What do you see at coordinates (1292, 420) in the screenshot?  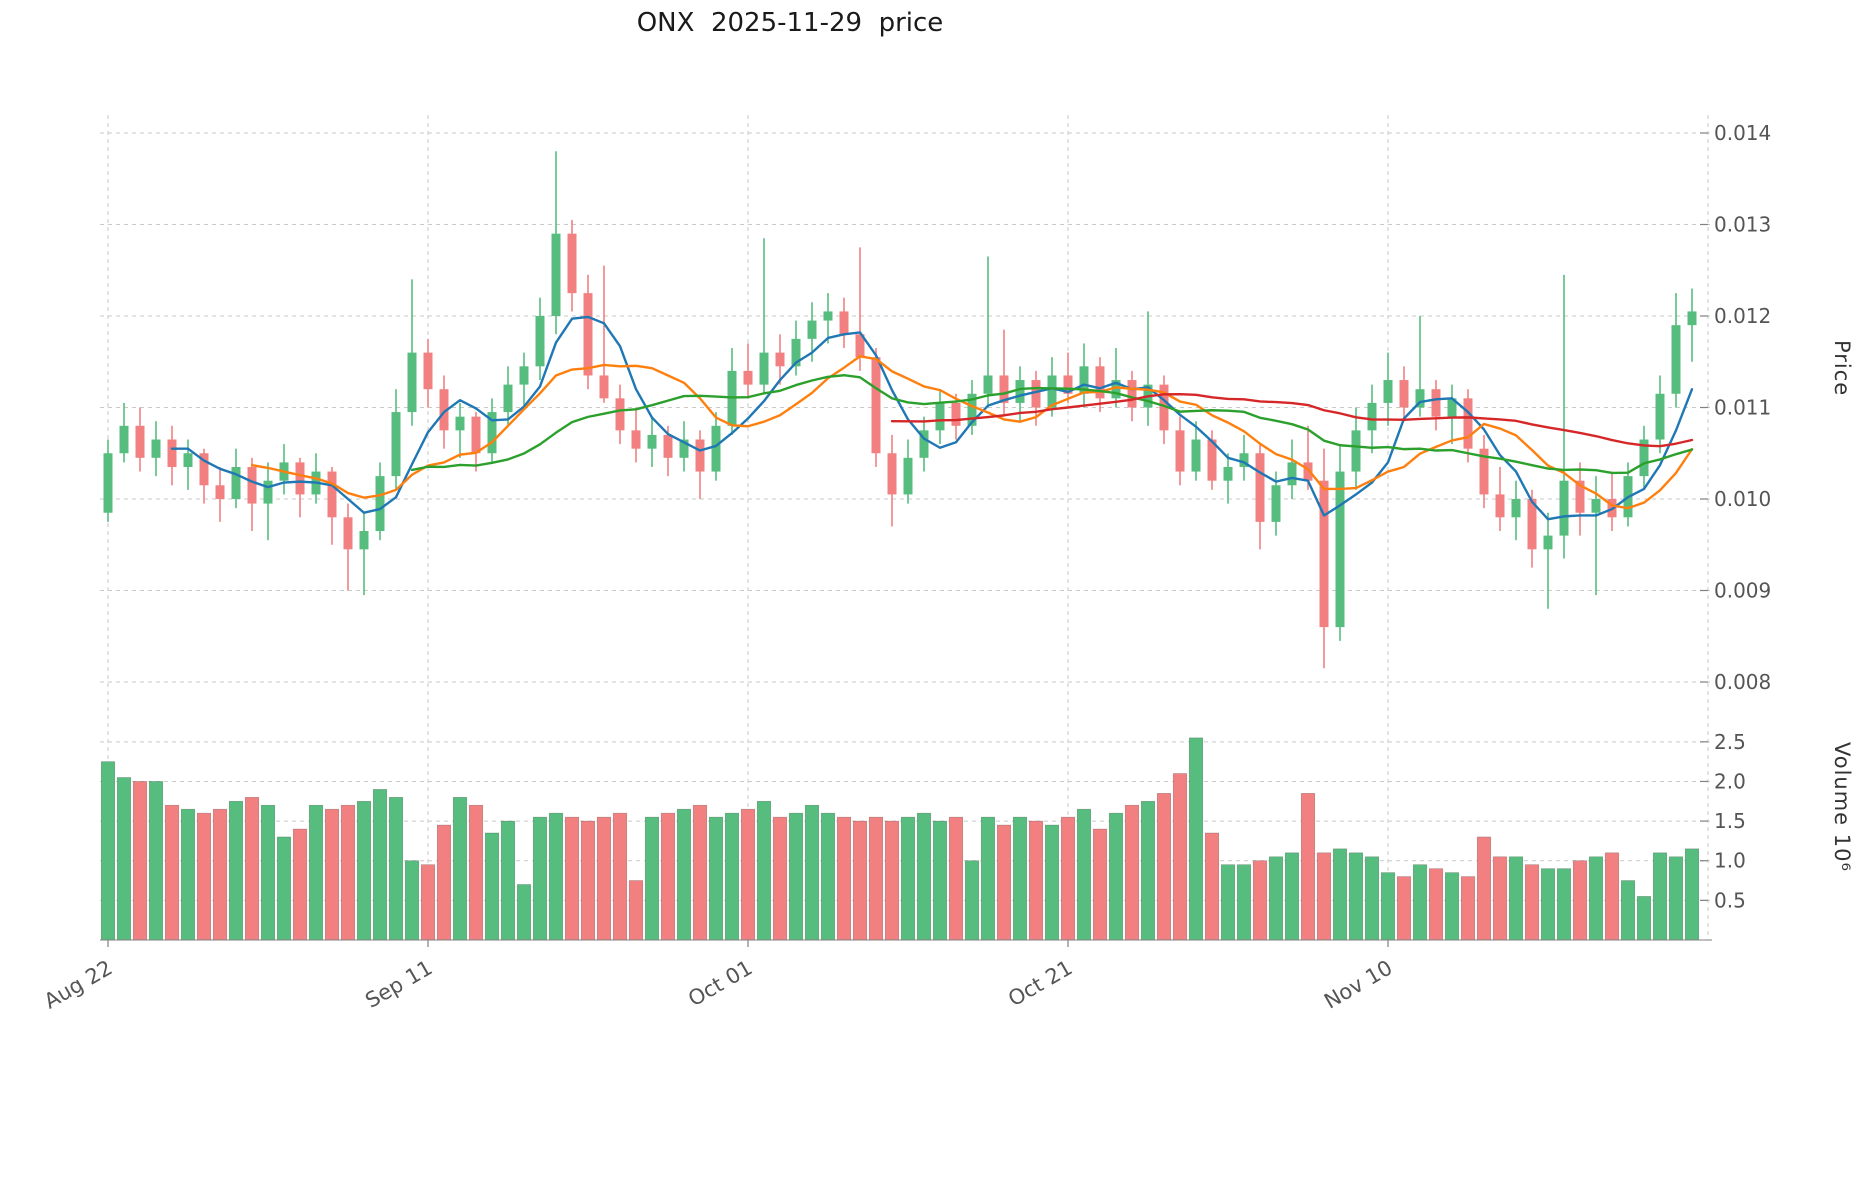 I see `ma-50-line` at bounding box center [1292, 420].